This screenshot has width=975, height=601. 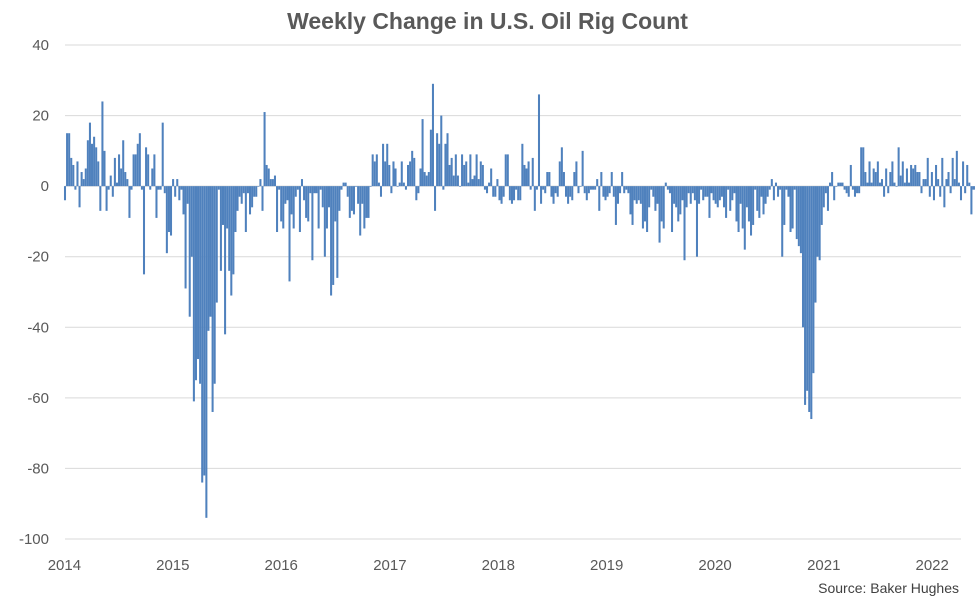 I want to click on x-tick-label: 2019, so click(x=606, y=565).